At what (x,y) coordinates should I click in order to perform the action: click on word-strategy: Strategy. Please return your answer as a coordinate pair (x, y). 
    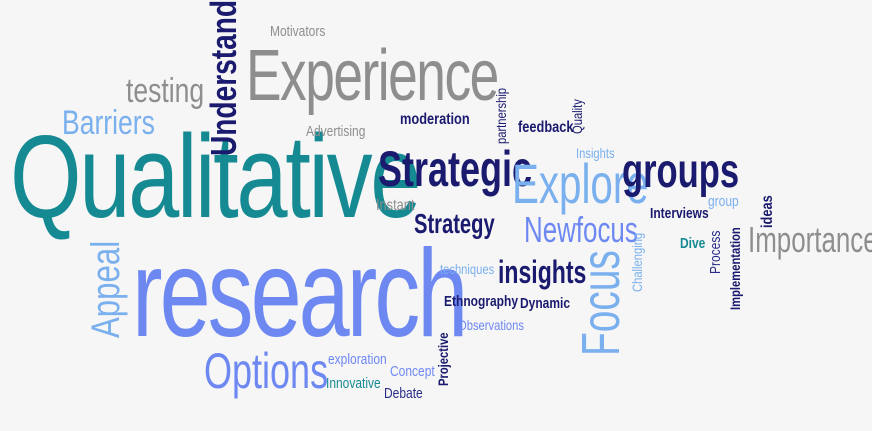
    Looking at the image, I should click on (454, 223).